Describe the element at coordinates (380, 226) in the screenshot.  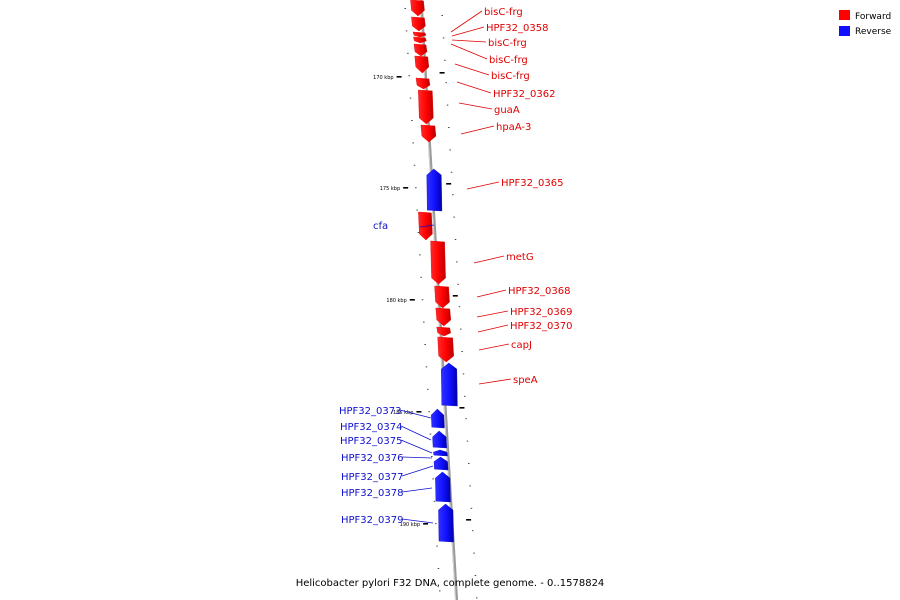
I see `gene-label: cfa` at that location.